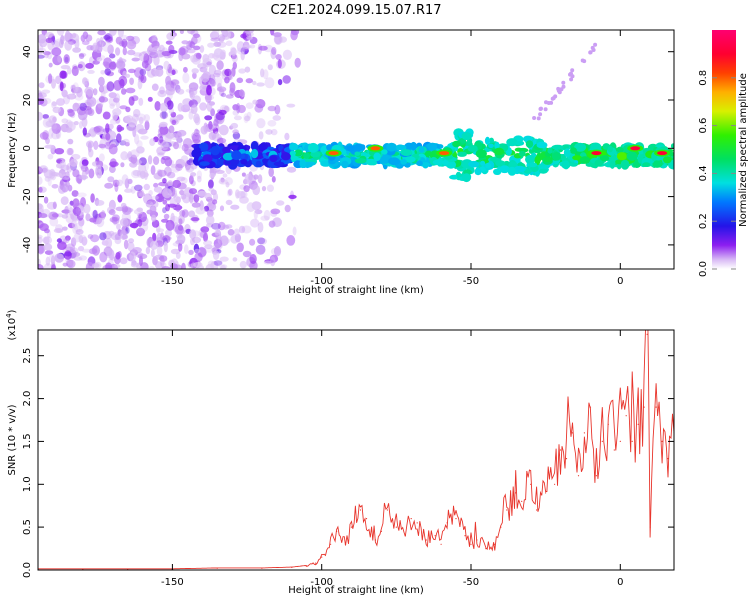  I want to click on colorbar-tick-label: 0.2, so click(703, 221).